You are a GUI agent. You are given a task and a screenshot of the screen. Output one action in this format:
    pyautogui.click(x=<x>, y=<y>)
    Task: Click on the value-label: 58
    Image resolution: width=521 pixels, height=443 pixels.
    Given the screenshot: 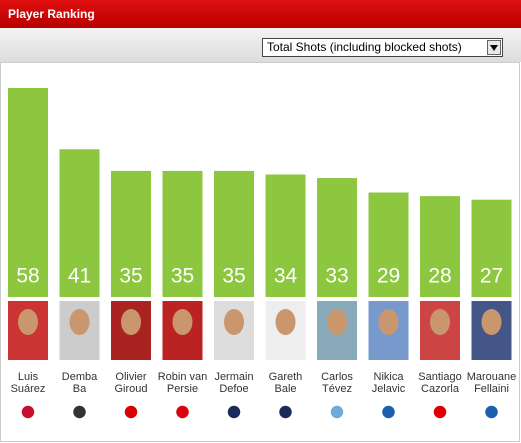 What is the action you would take?
    pyautogui.click(x=27, y=276)
    